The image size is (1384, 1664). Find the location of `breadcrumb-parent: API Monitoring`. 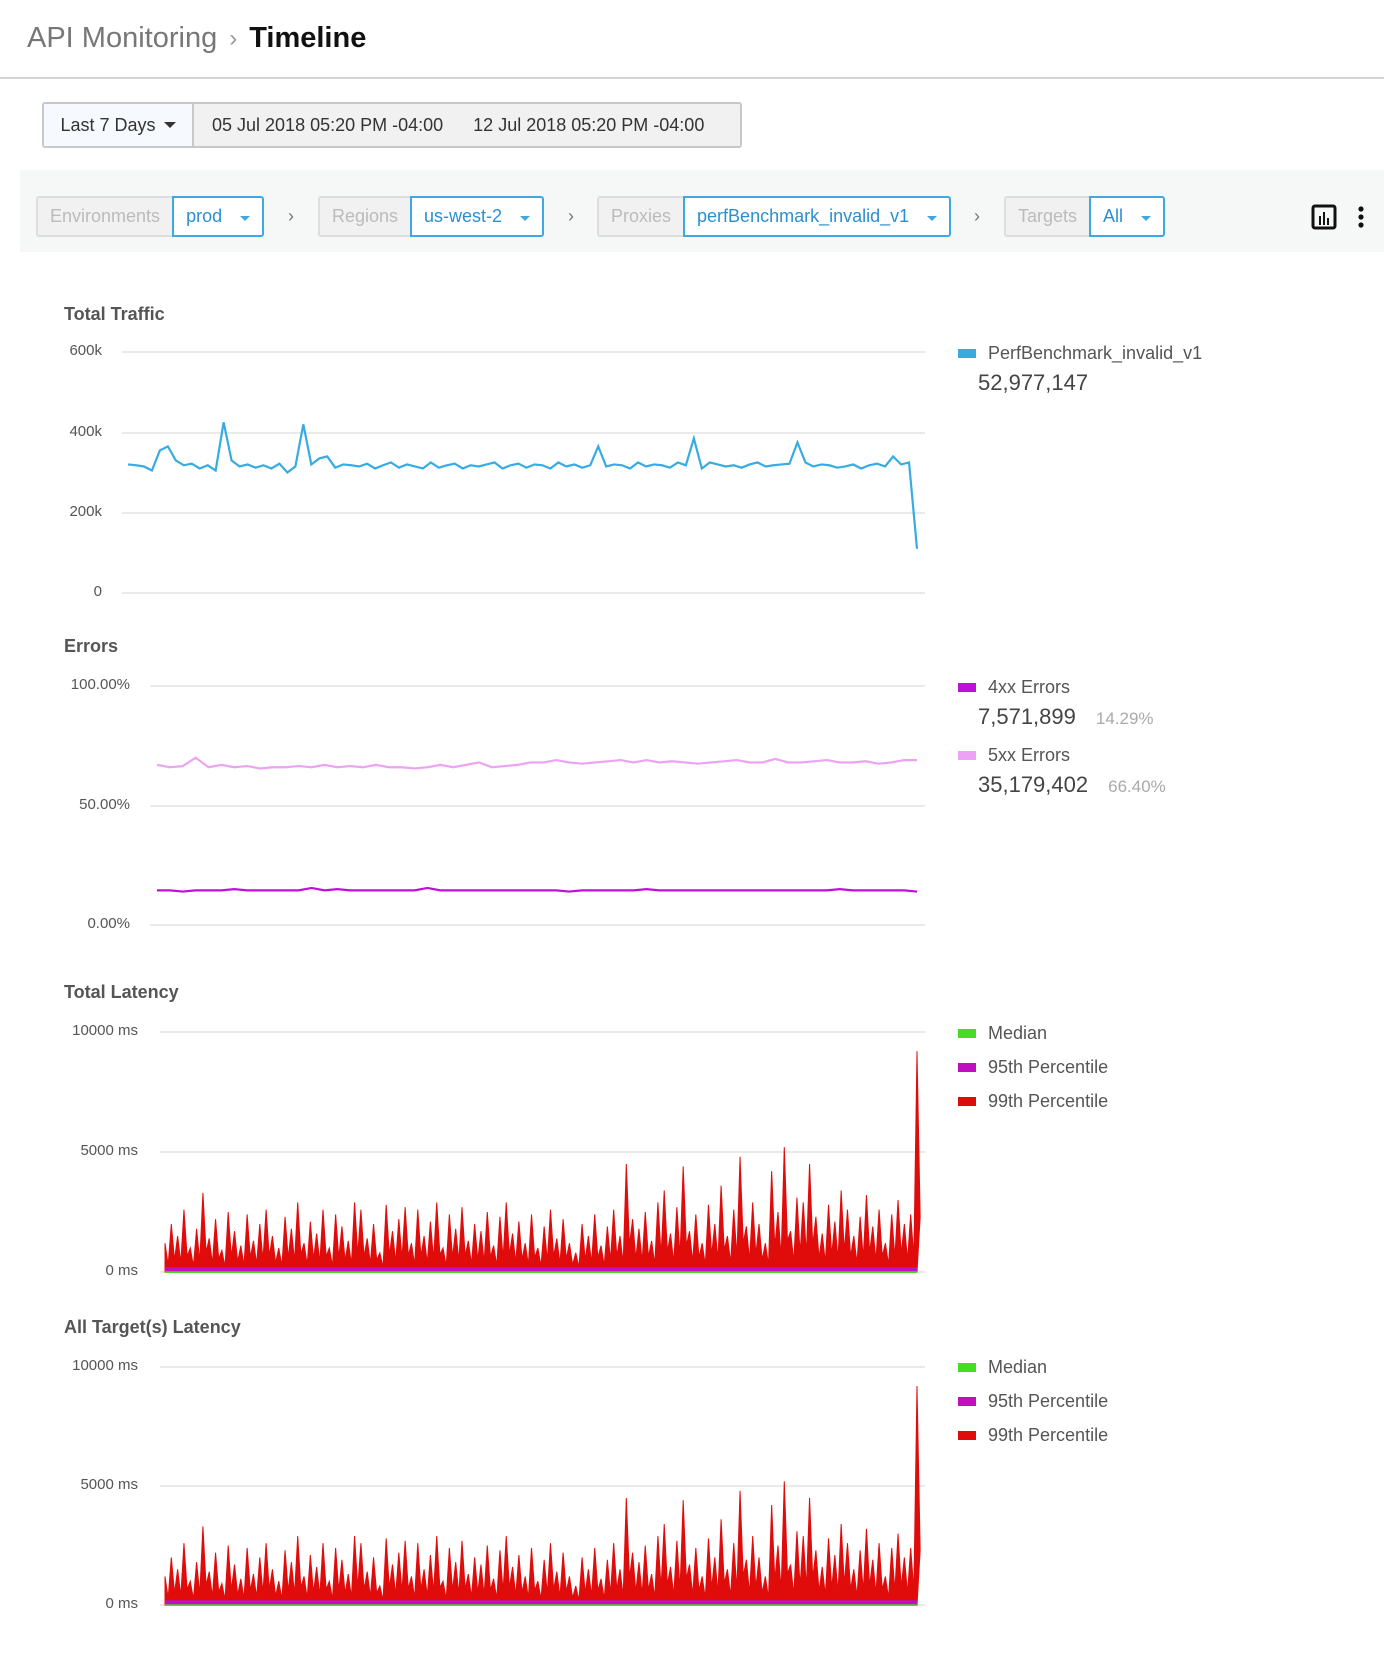

breadcrumb-parent: API Monitoring is located at coordinates (122, 38).